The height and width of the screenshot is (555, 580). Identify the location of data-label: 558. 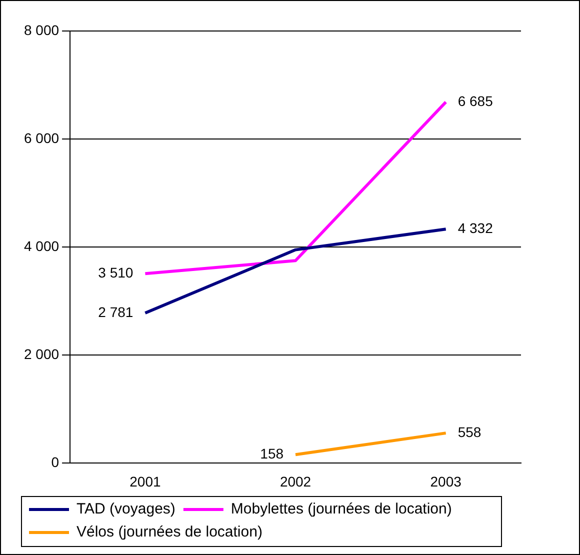
(470, 432).